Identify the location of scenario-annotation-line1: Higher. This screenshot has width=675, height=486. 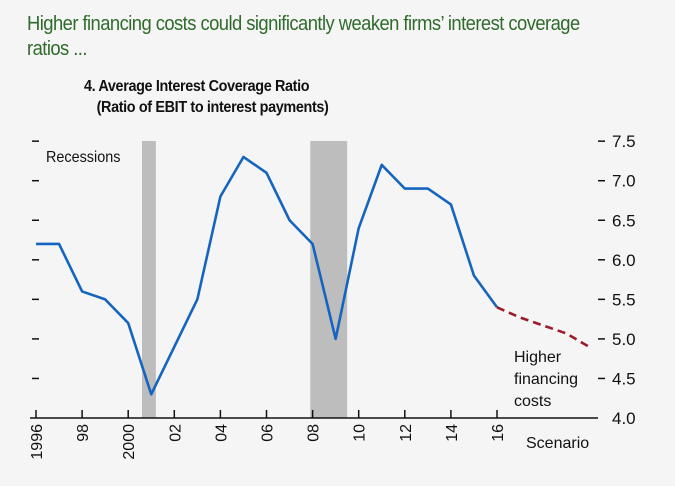
(538, 357).